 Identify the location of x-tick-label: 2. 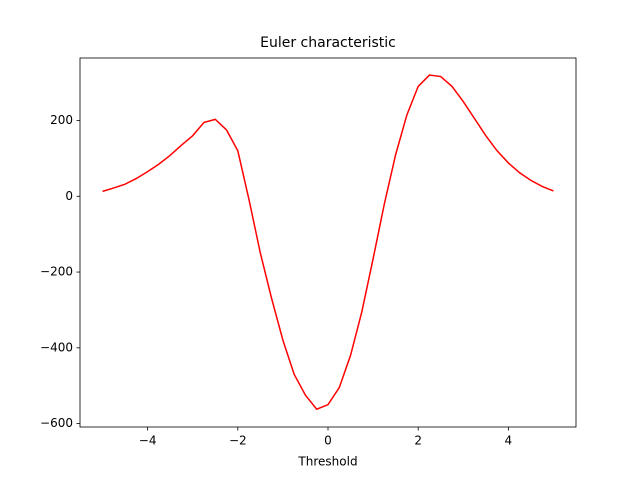
(418, 441).